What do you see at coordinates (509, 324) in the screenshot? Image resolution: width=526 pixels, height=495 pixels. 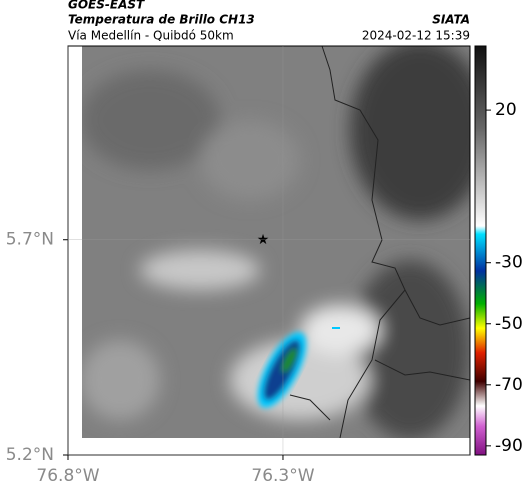 I see `colorbar-tick-label: -50` at bounding box center [509, 324].